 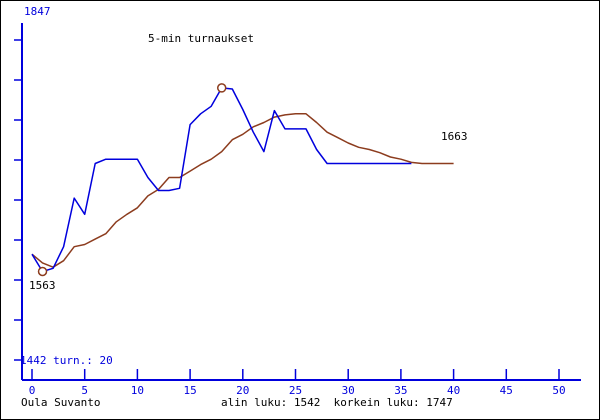 What do you see at coordinates (454, 136) in the screenshot?
I see `final-value-annotation: 1663` at bounding box center [454, 136].